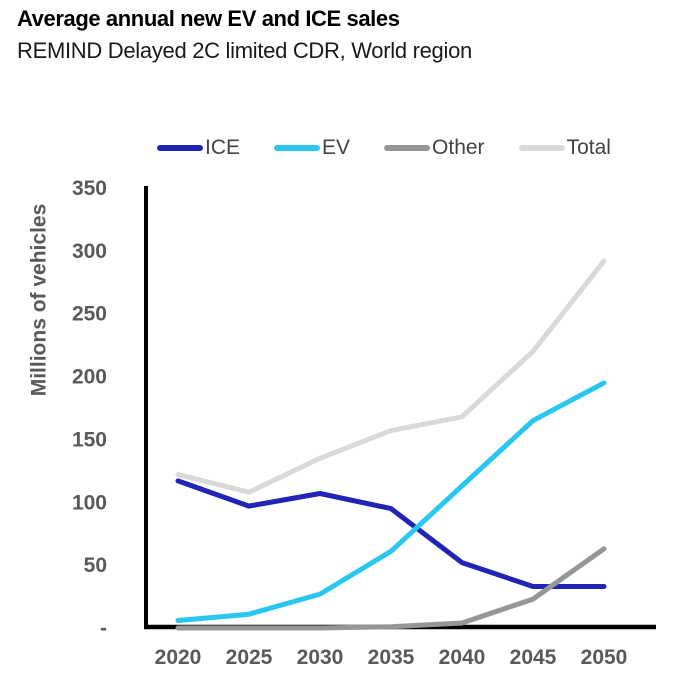 This screenshot has width=698, height=689. I want to click on y-axis-title: Millions of vehicles, so click(38, 300).